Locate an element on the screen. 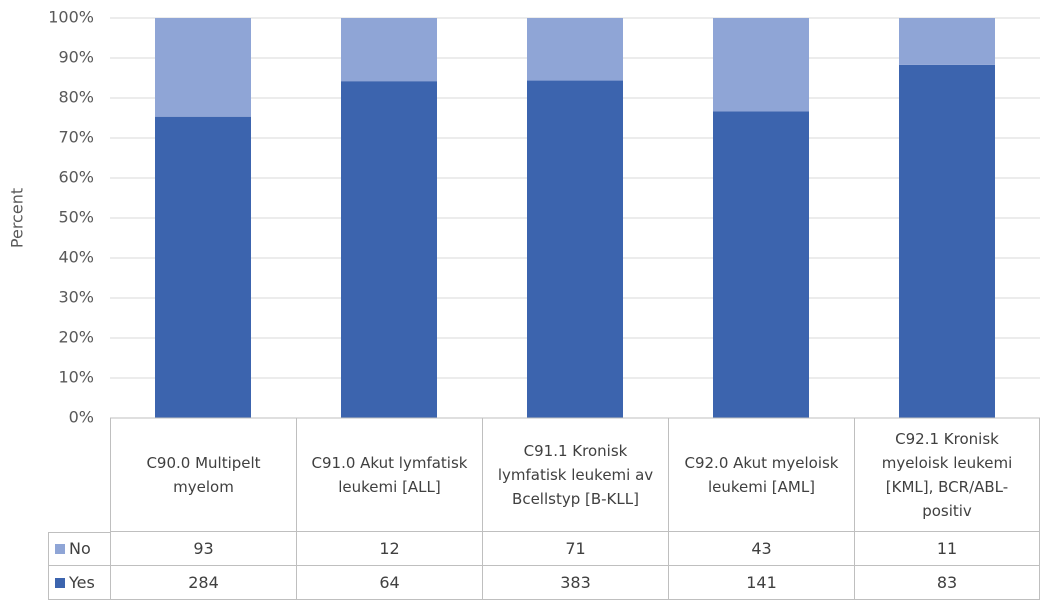  y-tick-label: 80% is located at coordinates (76, 97).